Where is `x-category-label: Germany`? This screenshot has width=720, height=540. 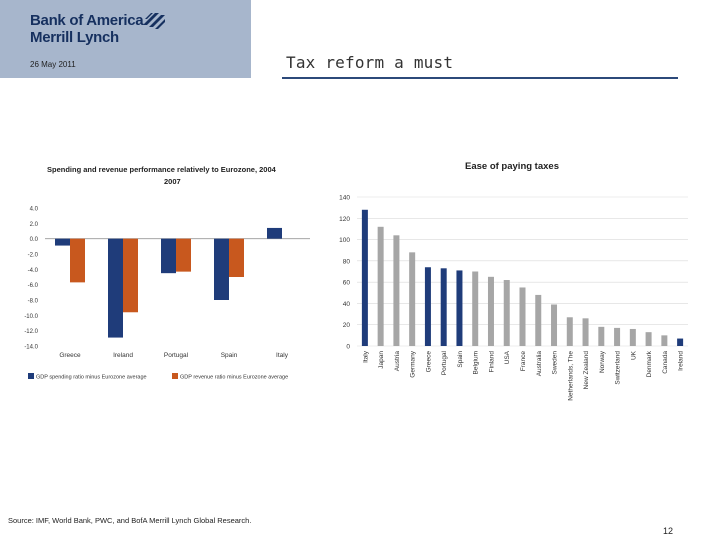 x-category-label: Germany is located at coordinates (413, 363).